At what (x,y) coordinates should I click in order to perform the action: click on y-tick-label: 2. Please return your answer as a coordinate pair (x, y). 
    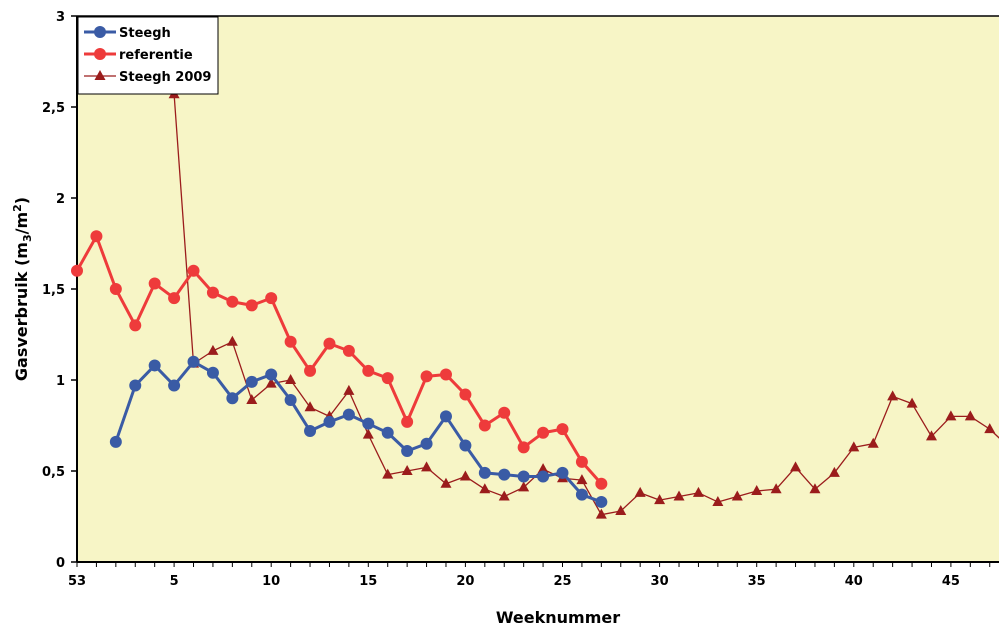
    Looking at the image, I should click on (60, 199).